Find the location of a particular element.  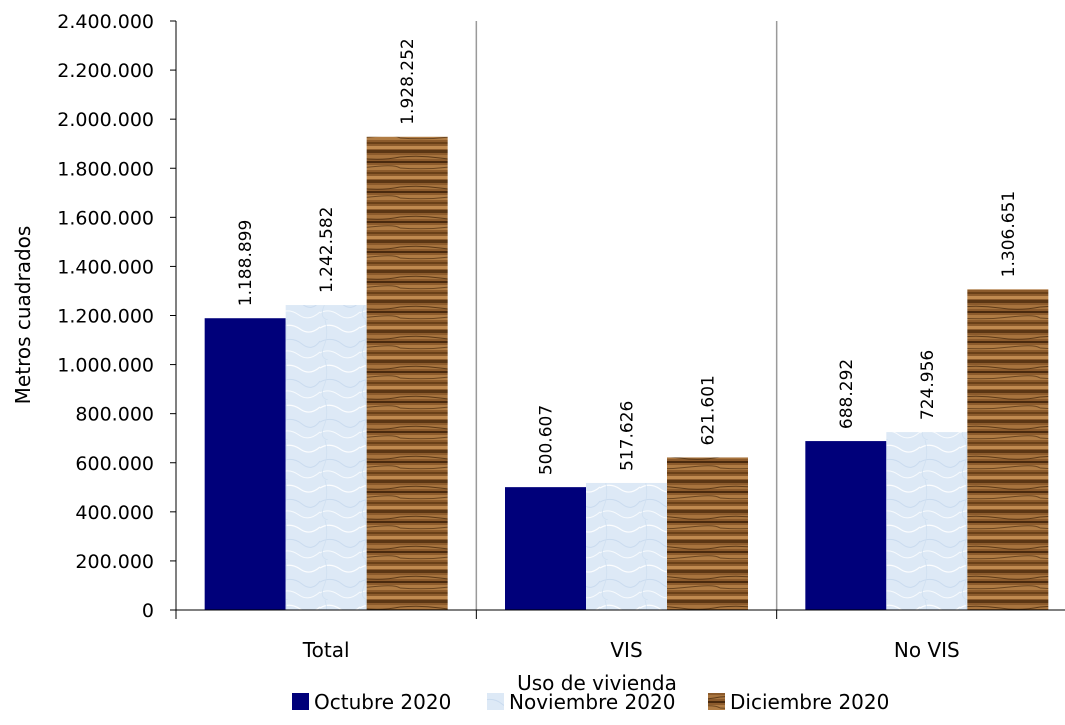

legend: Octubre 2020 Noviembre 2020 Diciembre 2020 is located at coordinates (590, 702).